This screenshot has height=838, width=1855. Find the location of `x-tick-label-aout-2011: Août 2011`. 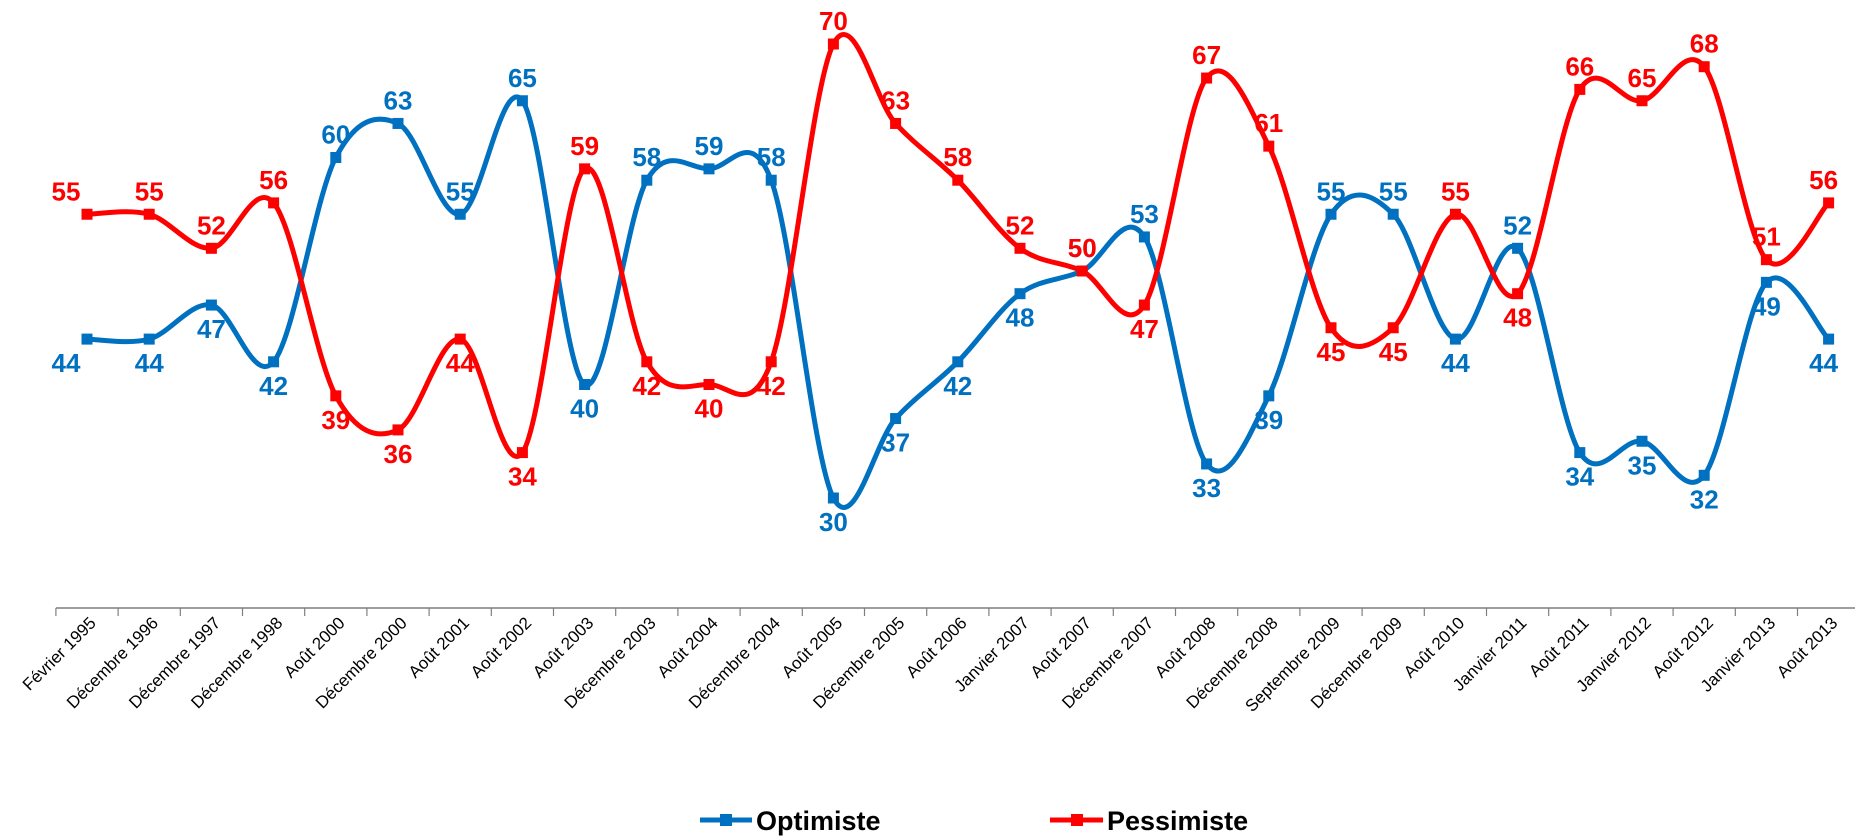

x-tick-label-aout-2011: Août 2011 is located at coordinates (1558, 646).